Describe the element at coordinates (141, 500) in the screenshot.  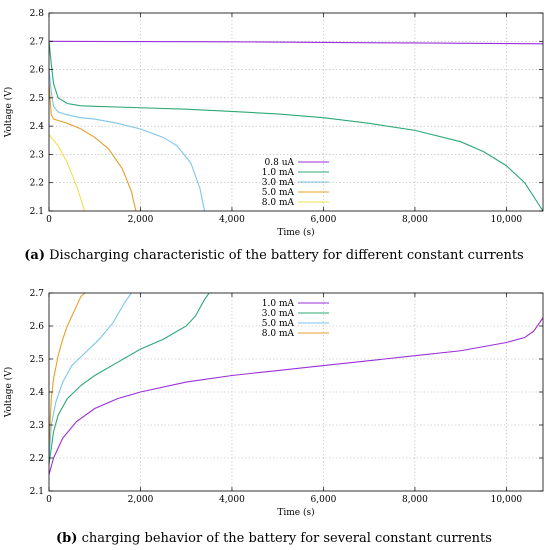
I see `chart2-xtick-label-1: 2,000` at that location.